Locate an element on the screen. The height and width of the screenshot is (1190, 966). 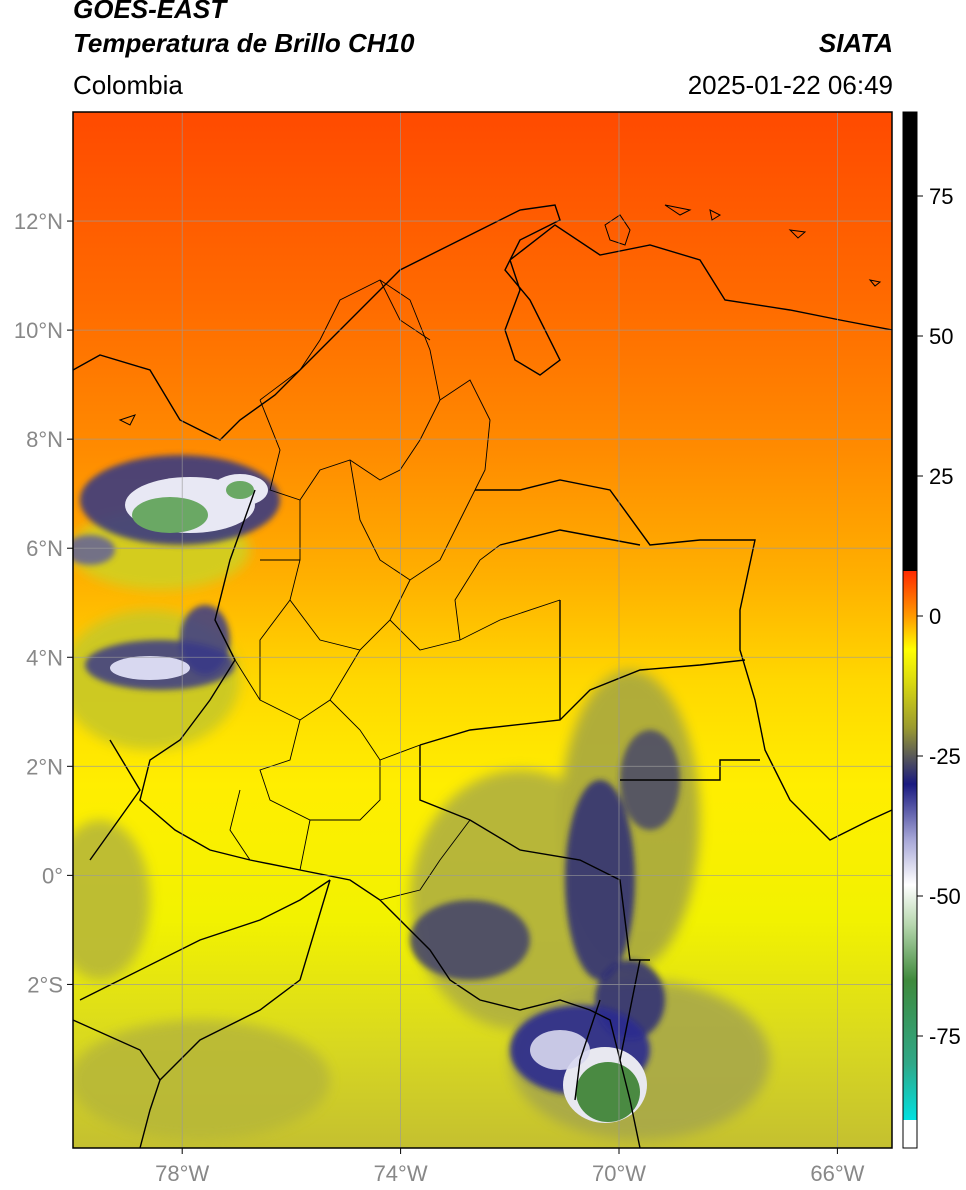
lon-tick-label: 78°W is located at coordinates (182, 1173).